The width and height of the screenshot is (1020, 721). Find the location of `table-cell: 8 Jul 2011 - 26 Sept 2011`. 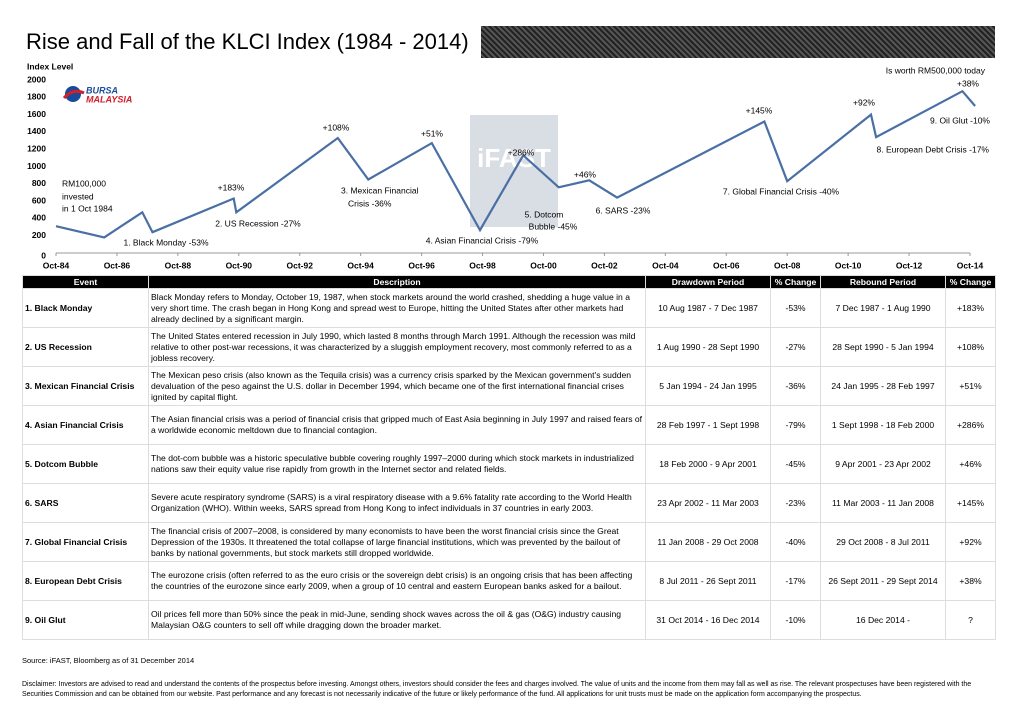

table-cell: 8 Jul 2011 - 26 Sept 2011 is located at coordinates (708, 581).